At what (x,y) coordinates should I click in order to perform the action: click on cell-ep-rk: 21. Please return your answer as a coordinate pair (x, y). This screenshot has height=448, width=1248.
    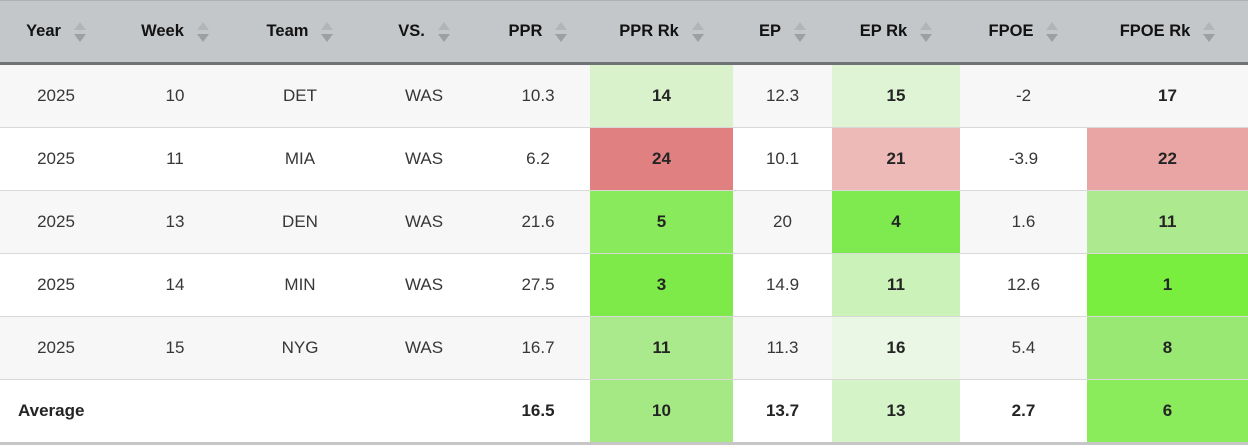
    Looking at the image, I should click on (896, 159).